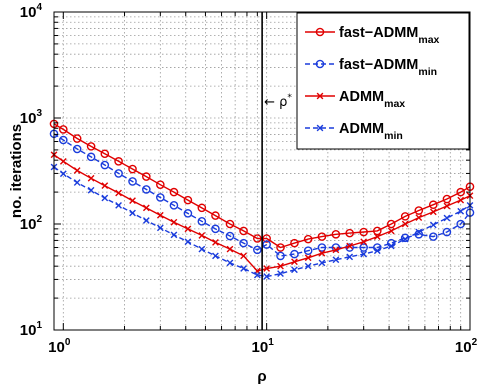 The width and height of the screenshot is (482, 387). I want to click on legend-label: fast−ADMMmin, so click(388, 67).